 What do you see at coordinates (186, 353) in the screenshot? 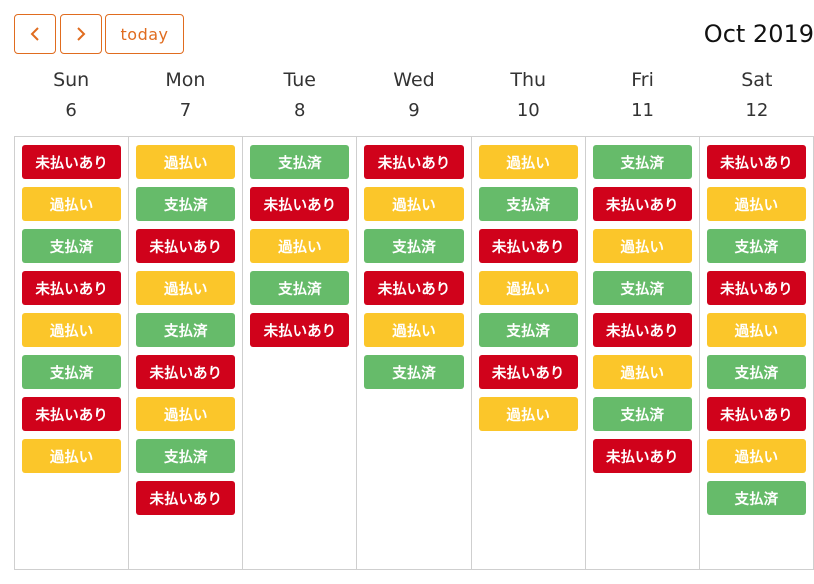
I see `day-column-mon: 過払い 支払済 未払いあり 過払い 支払済 未払いあり 過払い 支払済 未払いあり` at bounding box center [186, 353].